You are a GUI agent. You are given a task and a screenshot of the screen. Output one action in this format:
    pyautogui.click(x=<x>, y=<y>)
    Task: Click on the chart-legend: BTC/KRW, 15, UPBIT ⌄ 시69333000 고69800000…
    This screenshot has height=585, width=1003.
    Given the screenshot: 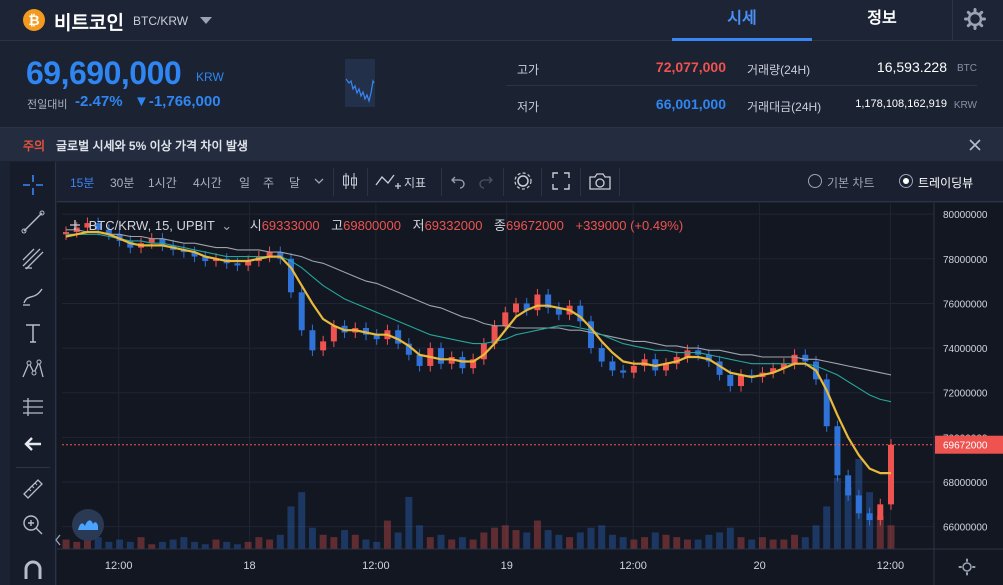 What is the action you would take?
    pyautogui.click(x=376, y=224)
    